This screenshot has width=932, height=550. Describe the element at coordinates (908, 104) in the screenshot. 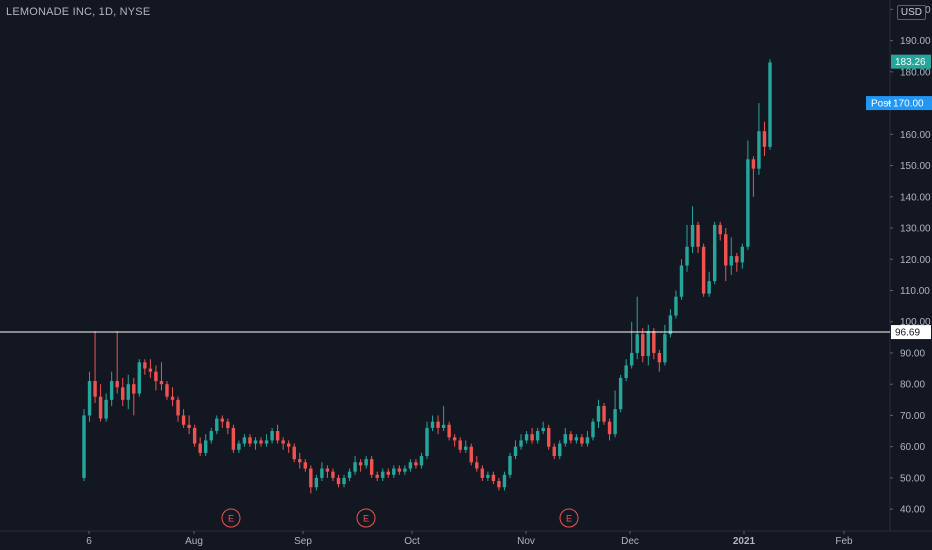

I see `post-market-price-label: 170.00` at that location.